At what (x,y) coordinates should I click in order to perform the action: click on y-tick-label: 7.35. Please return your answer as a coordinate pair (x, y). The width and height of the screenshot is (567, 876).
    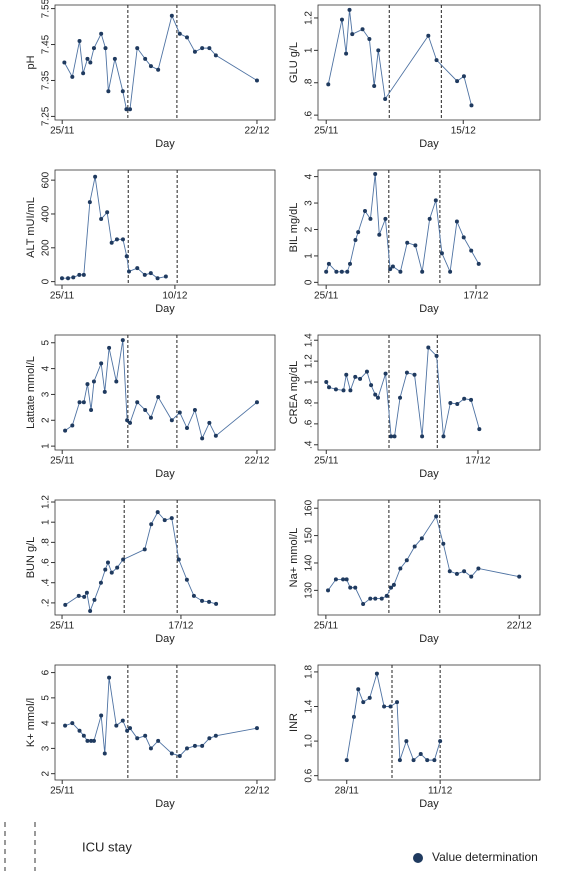
    Looking at the image, I should click on (46, 80).